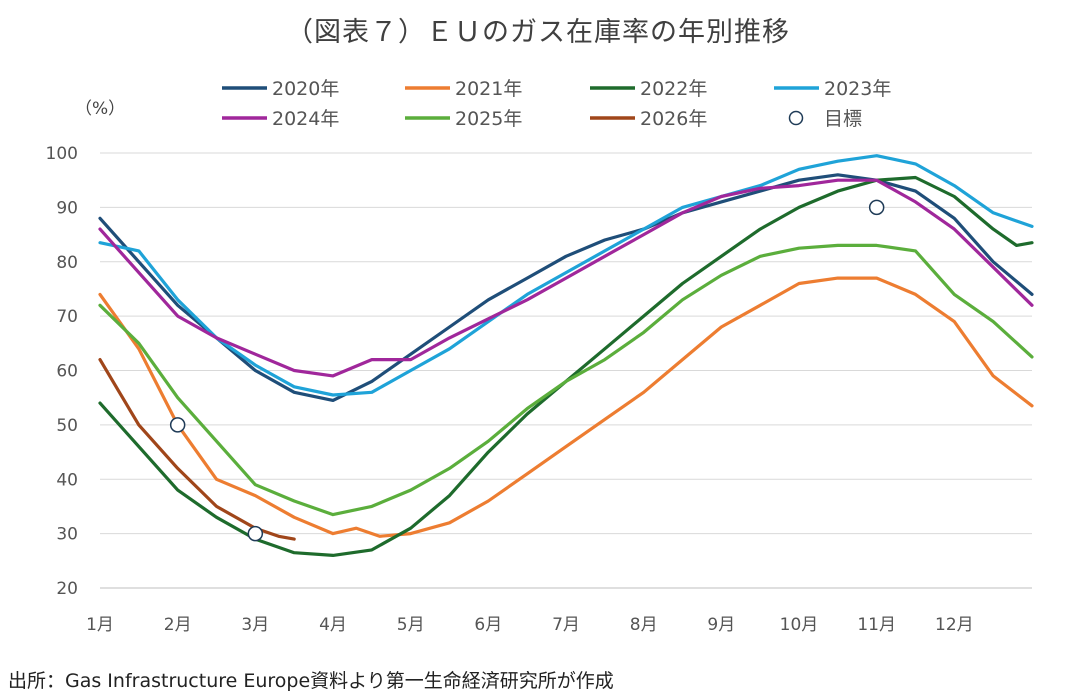 The height and width of the screenshot is (697, 1076). What do you see at coordinates (67, 480) in the screenshot?
I see `y-tick-label: 40` at bounding box center [67, 480].